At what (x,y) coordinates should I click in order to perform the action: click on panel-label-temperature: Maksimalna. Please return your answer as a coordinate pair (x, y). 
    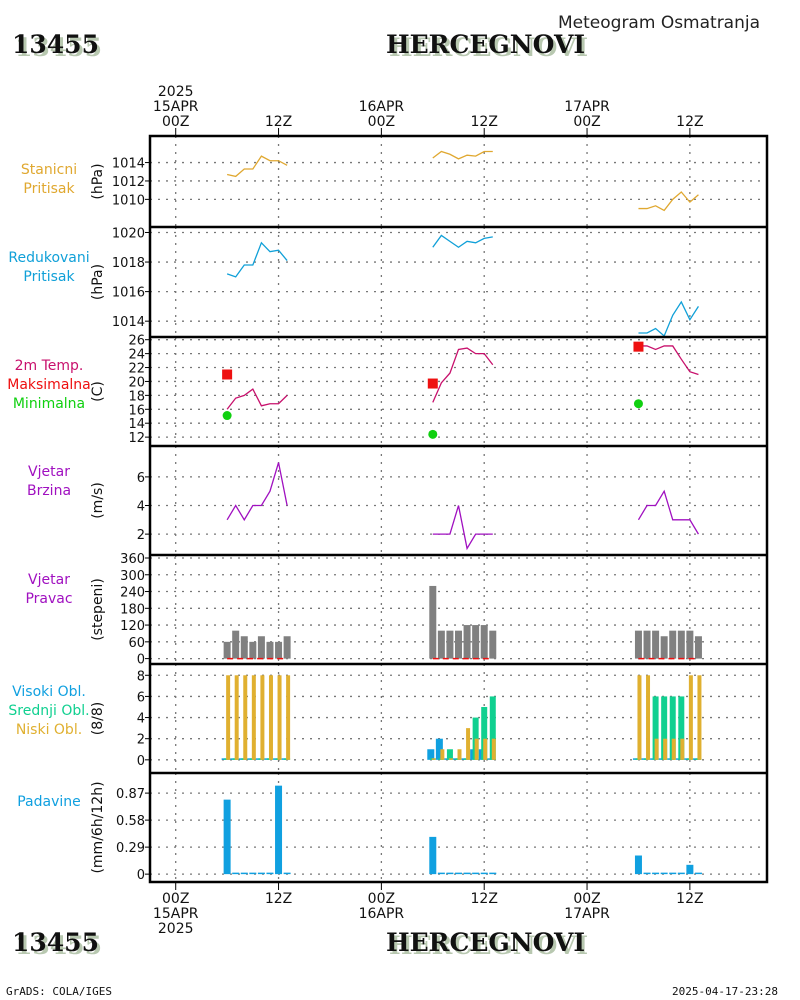
    Looking at the image, I should click on (49, 384).